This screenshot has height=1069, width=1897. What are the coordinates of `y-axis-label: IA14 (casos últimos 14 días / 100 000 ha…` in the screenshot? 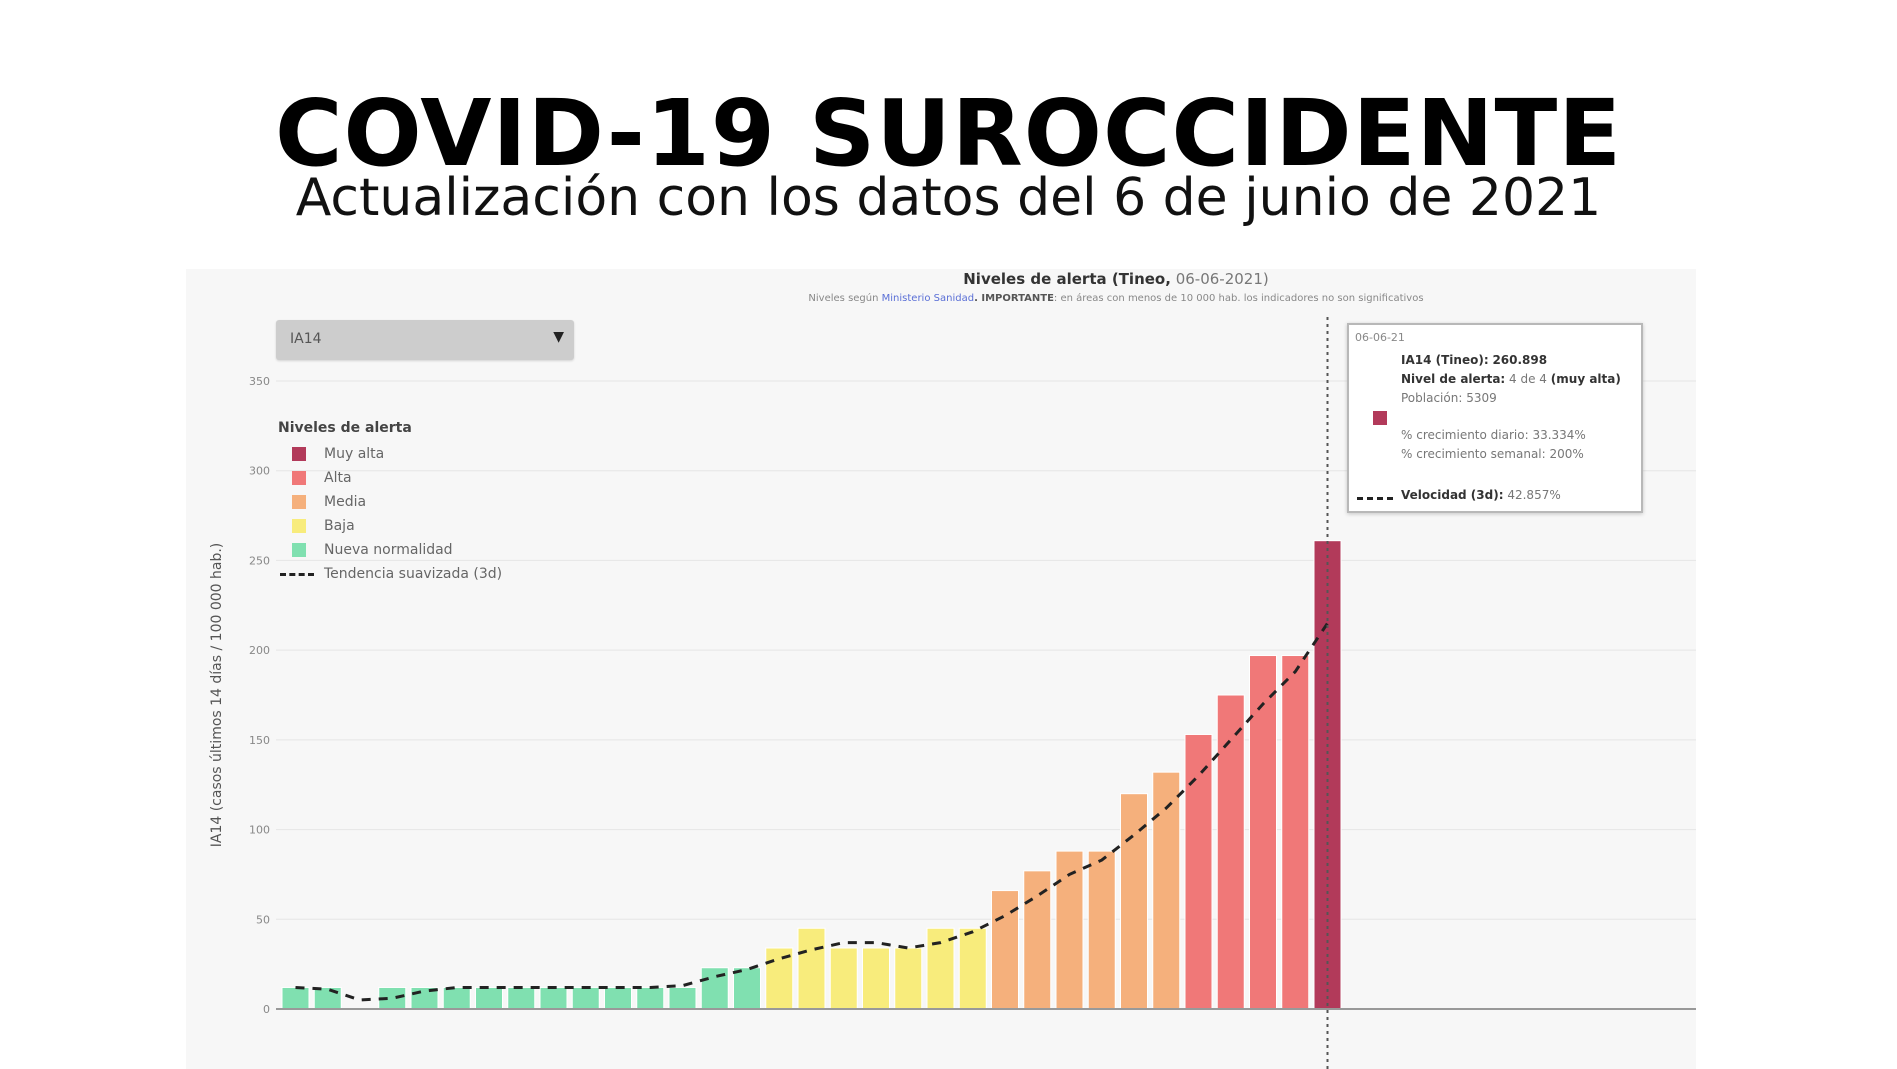 It's located at (217, 695).